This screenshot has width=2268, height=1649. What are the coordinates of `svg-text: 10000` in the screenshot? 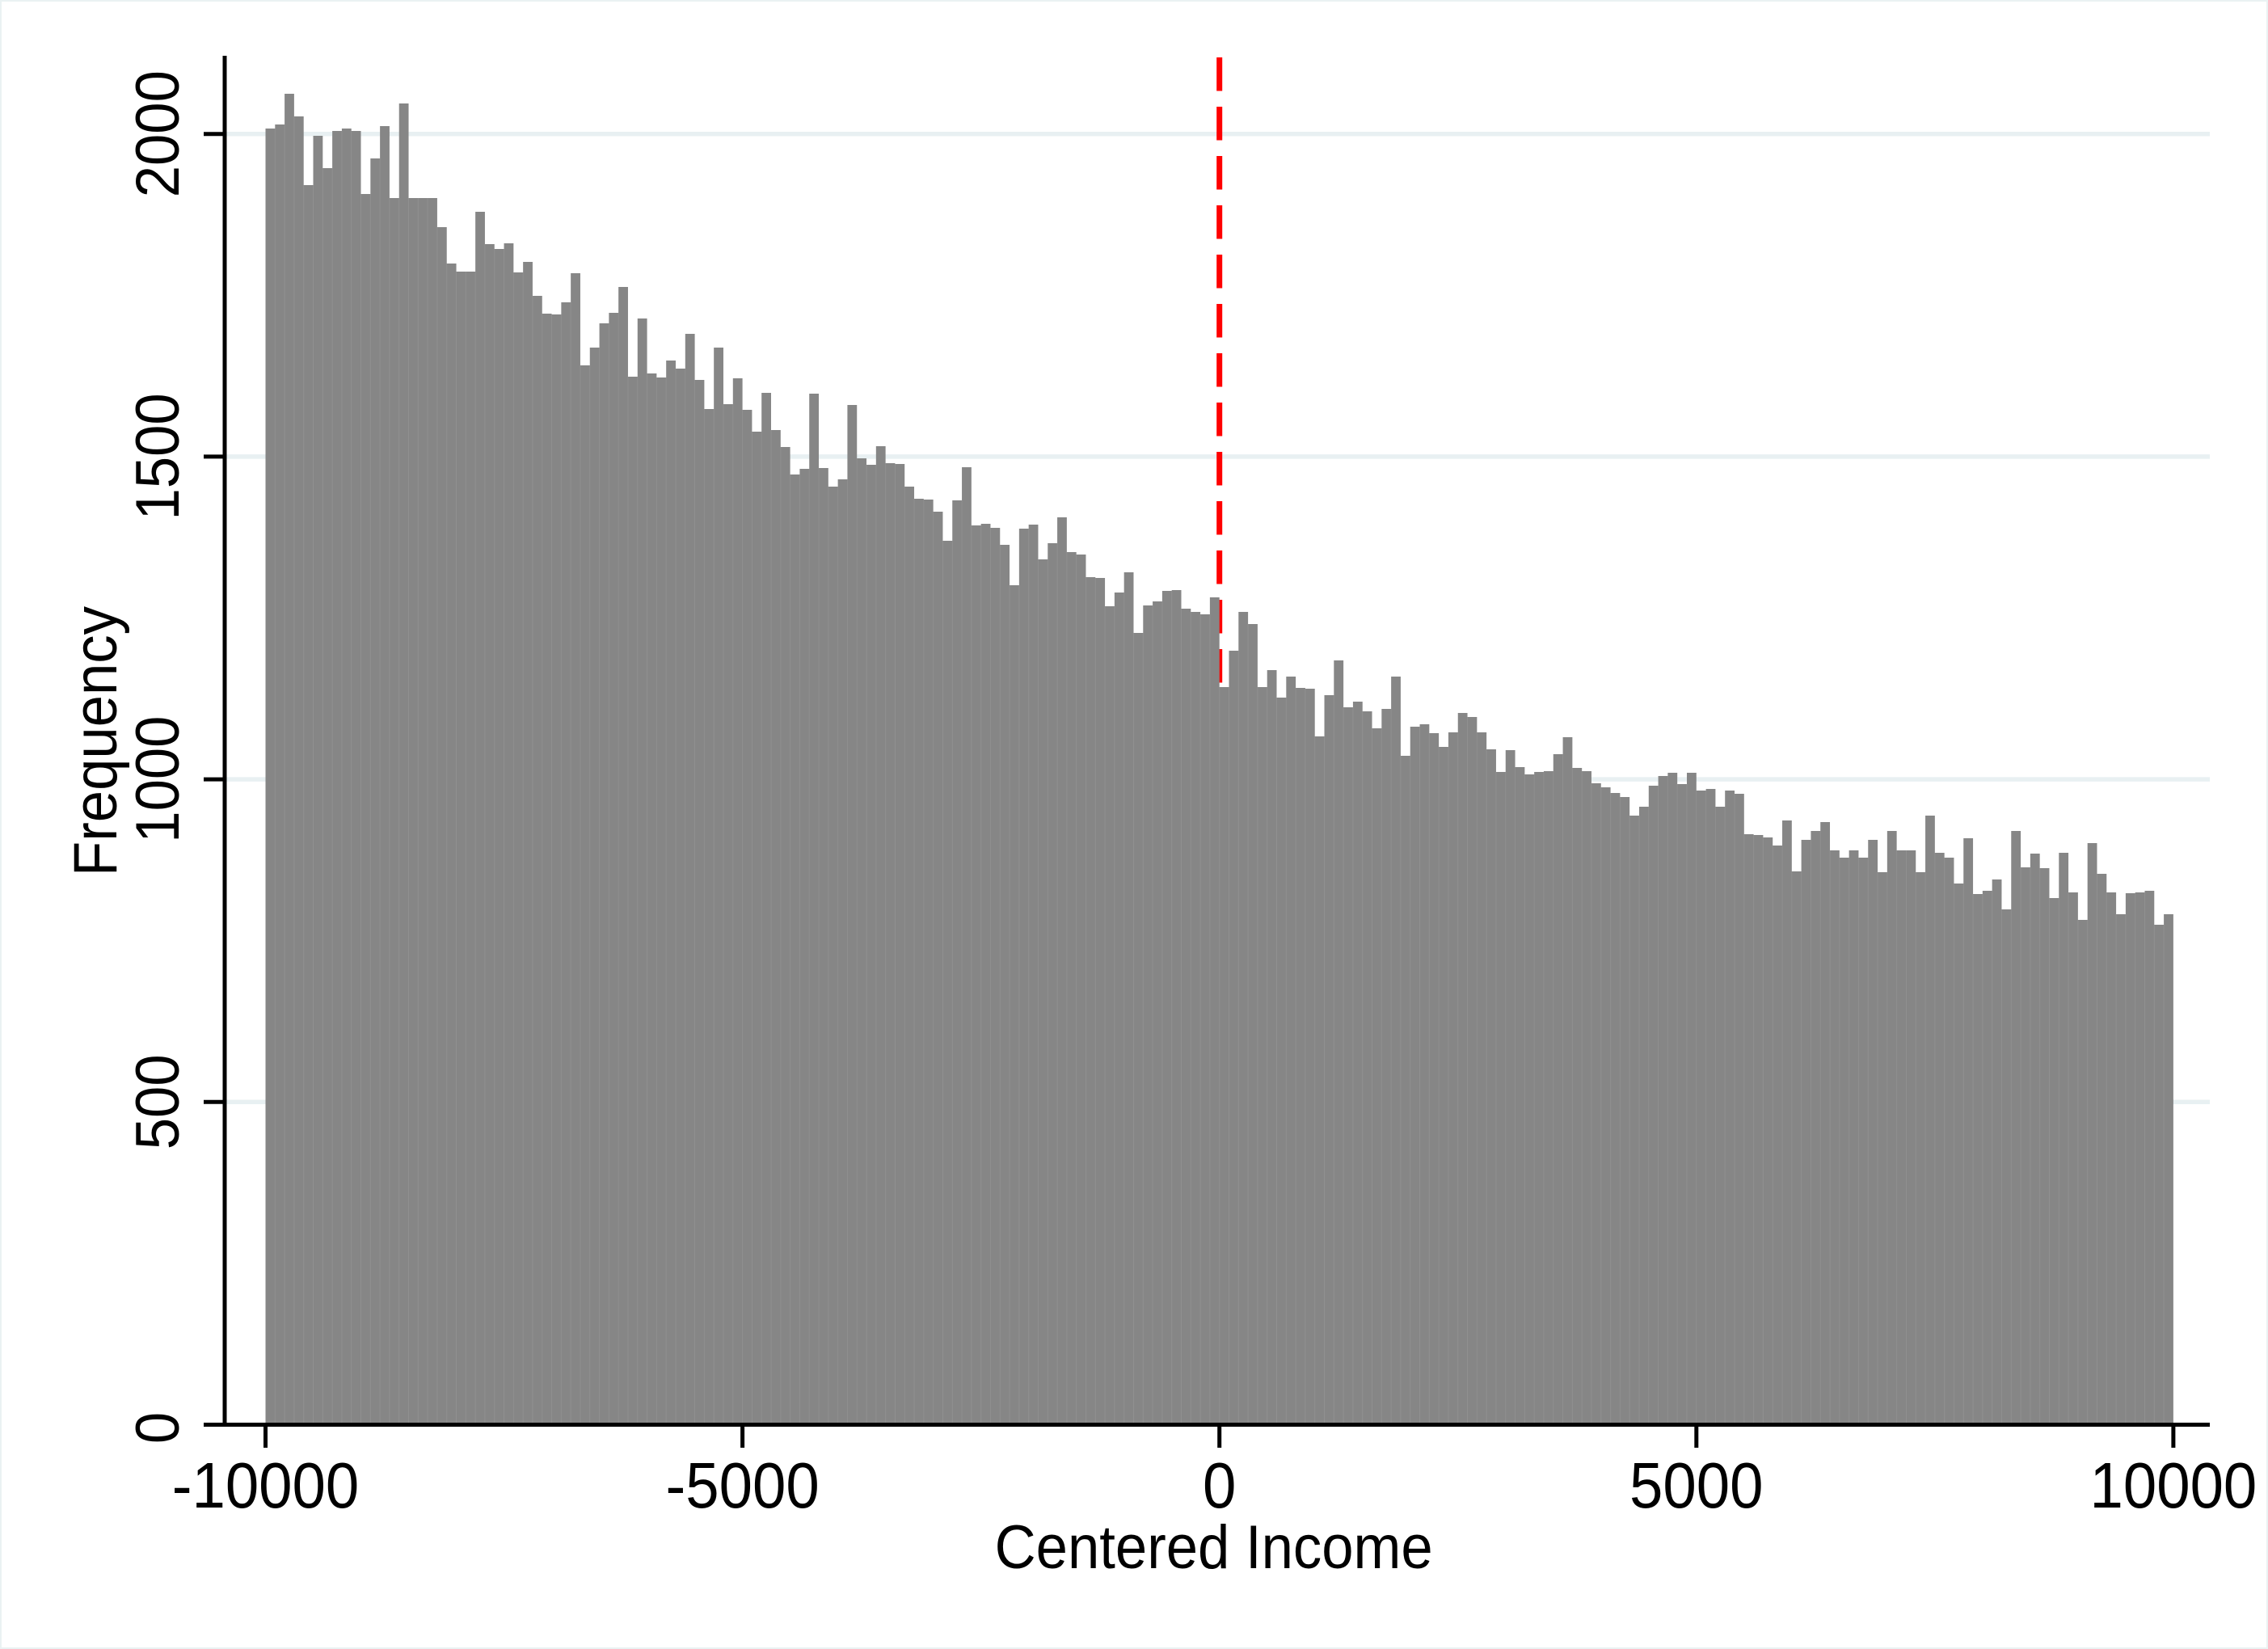 It's located at (2173, 1485).